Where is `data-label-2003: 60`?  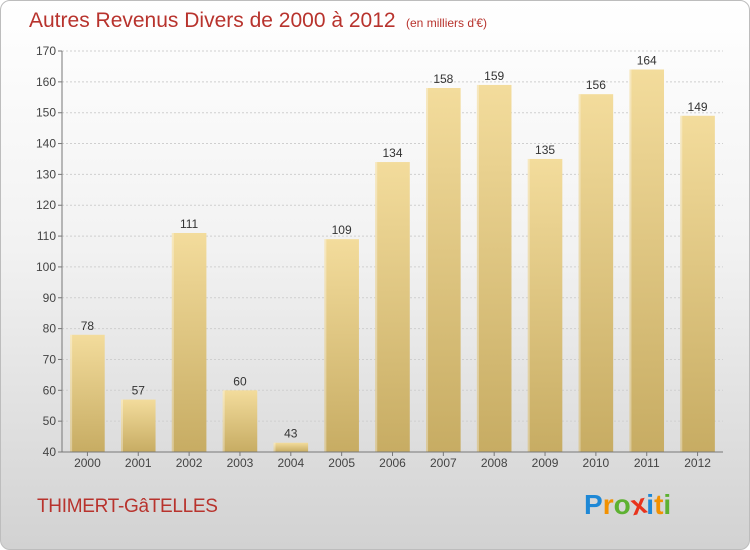
data-label-2003: 60 is located at coordinates (240, 381).